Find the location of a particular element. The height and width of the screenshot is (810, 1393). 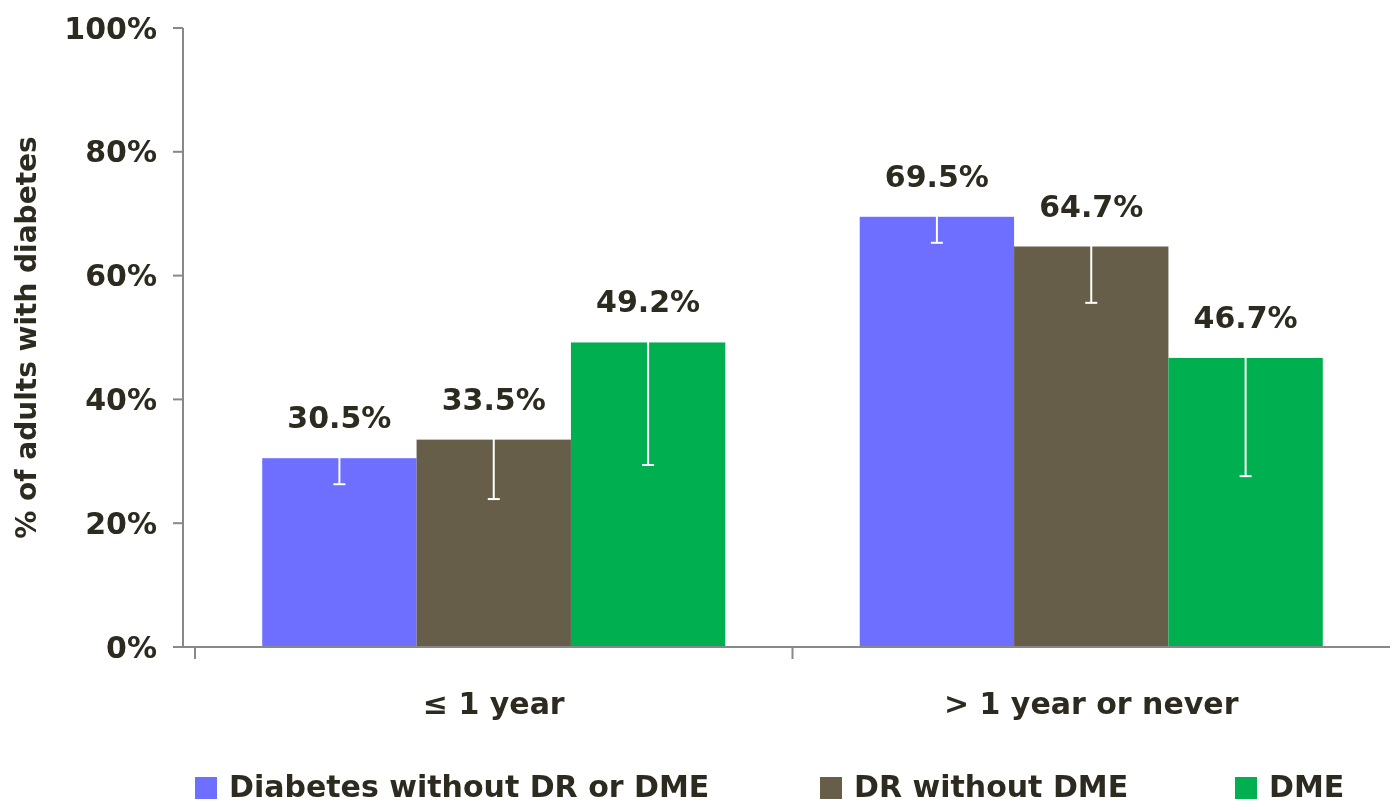

data-label: 64.7% is located at coordinates (1091, 206).